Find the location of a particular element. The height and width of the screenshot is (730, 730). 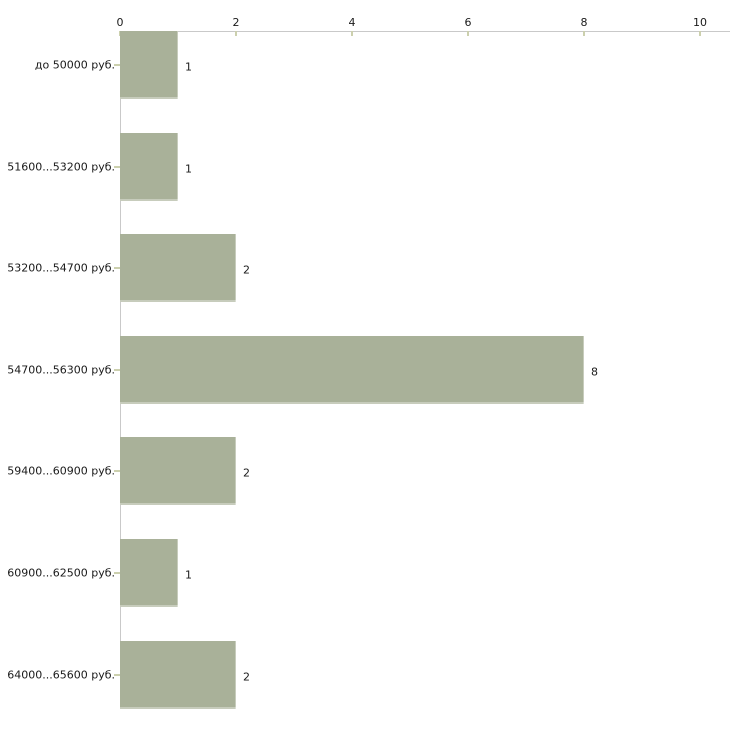

category-label: 53200...54700 руб. is located at coordinates (61, 268).